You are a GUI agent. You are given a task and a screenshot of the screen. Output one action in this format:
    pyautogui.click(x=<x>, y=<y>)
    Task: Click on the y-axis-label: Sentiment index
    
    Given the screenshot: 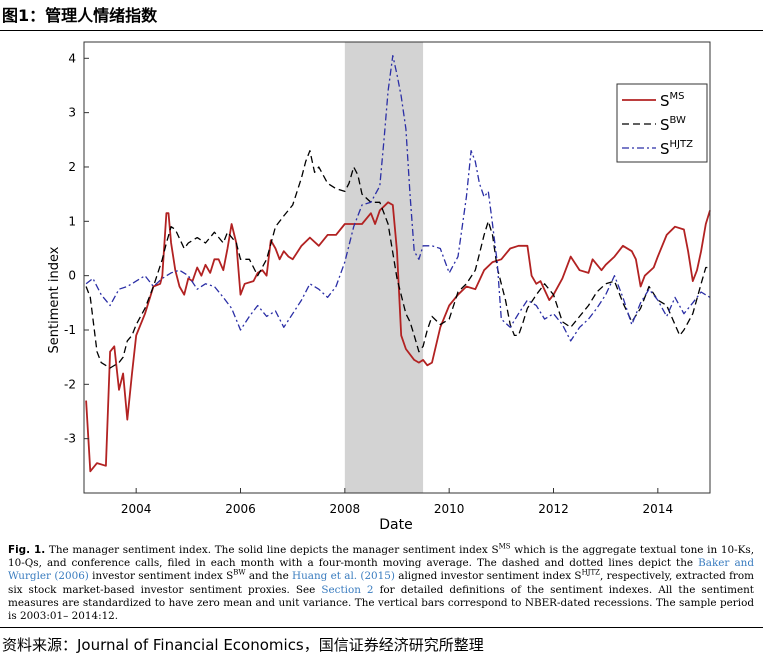 What is the action you would take?
    pyautogui.click(x=54, y=299)
    